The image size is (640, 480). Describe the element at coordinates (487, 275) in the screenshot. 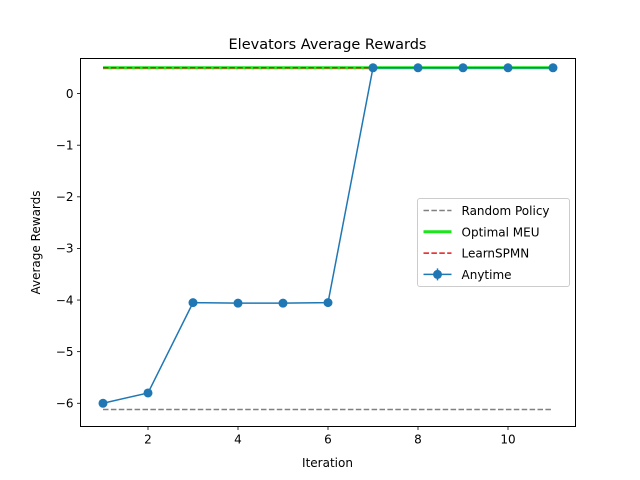

I see `legend-label-anytime: Anytime` at that location.